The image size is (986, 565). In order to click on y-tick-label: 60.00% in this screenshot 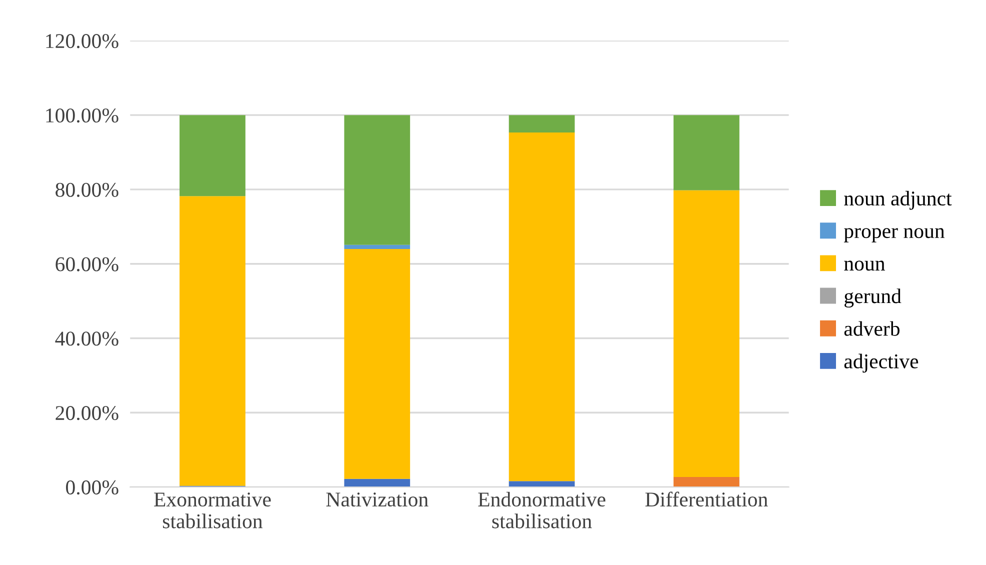, I will do `click(87, 264)`.